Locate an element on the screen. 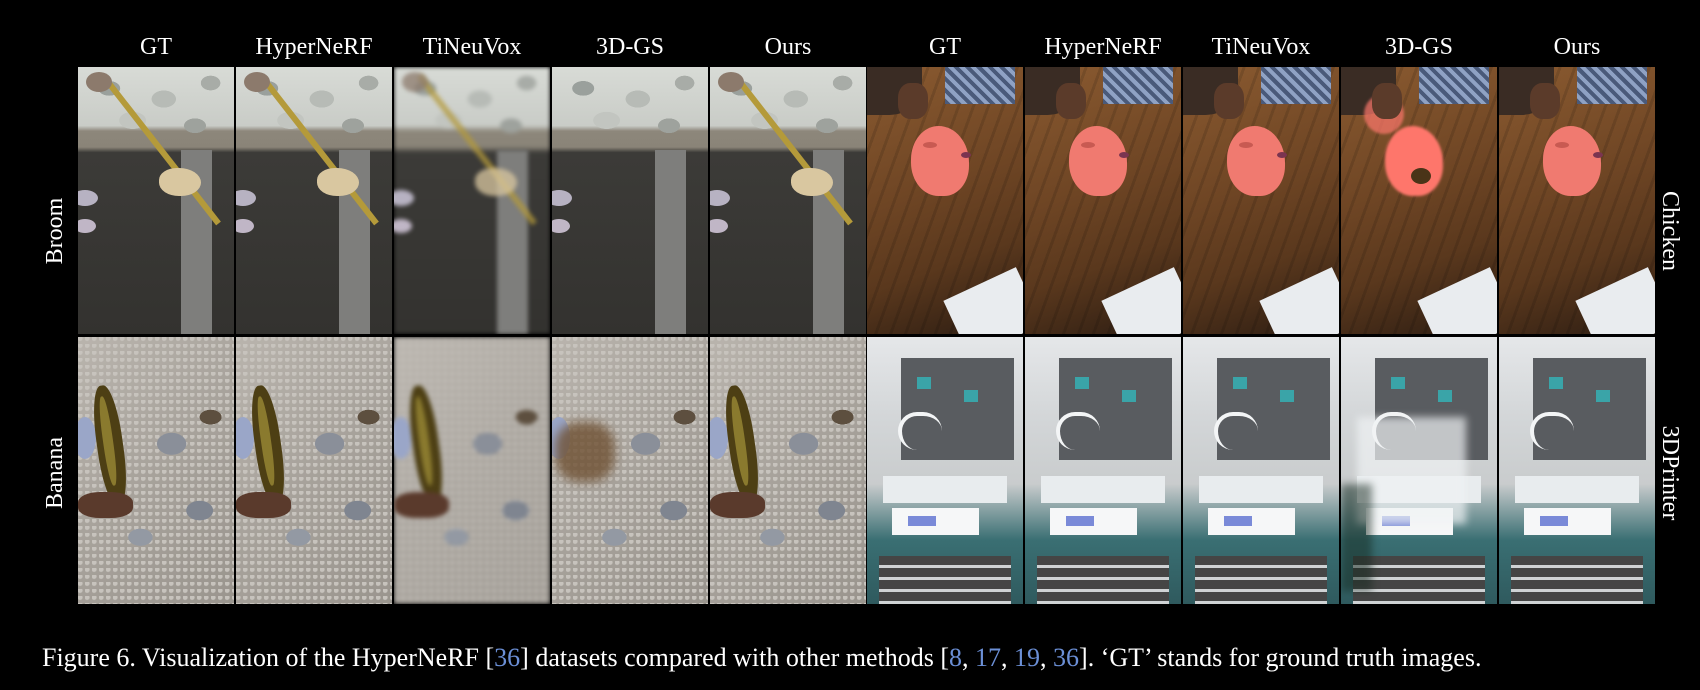  result-image-broom-tineuvox is located at coordinates (472, 200).